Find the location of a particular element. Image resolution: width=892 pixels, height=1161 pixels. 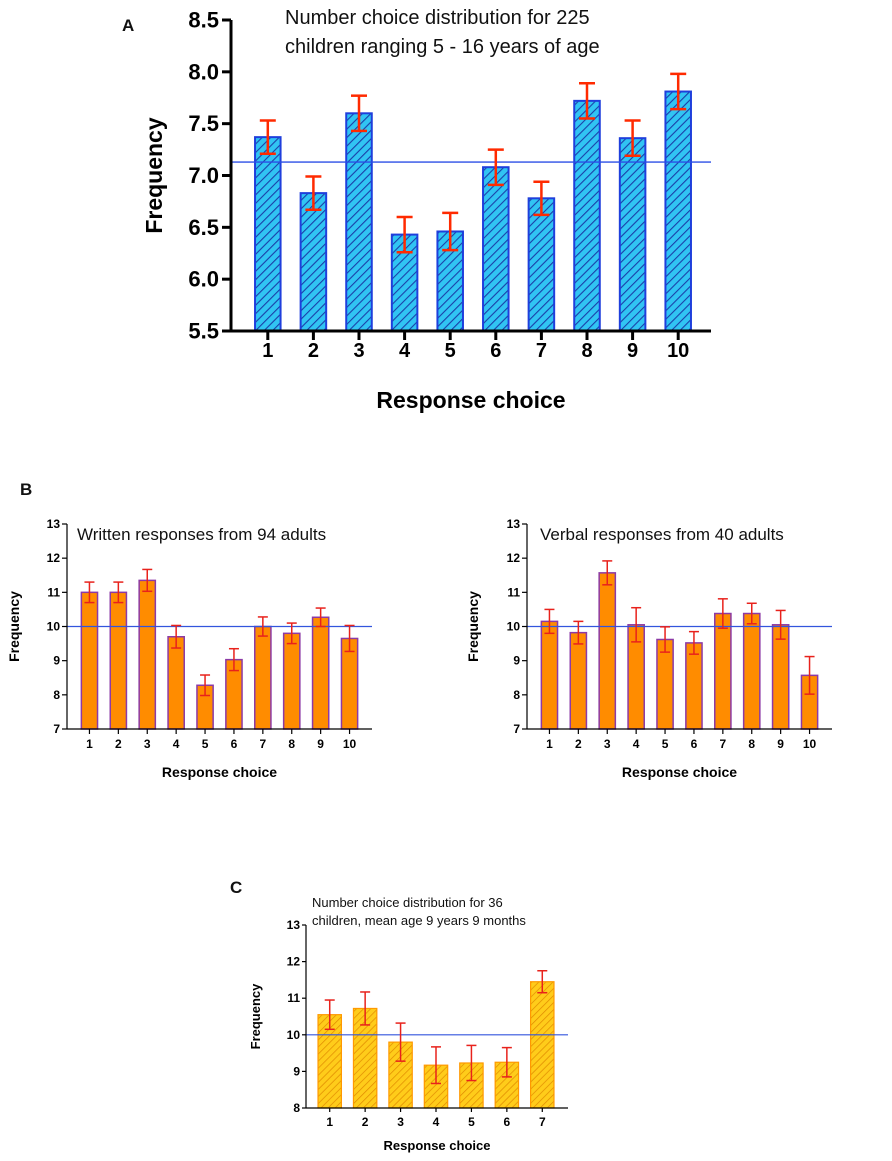

y-tick-label: 5.5 is located at coordinates (203, 331).